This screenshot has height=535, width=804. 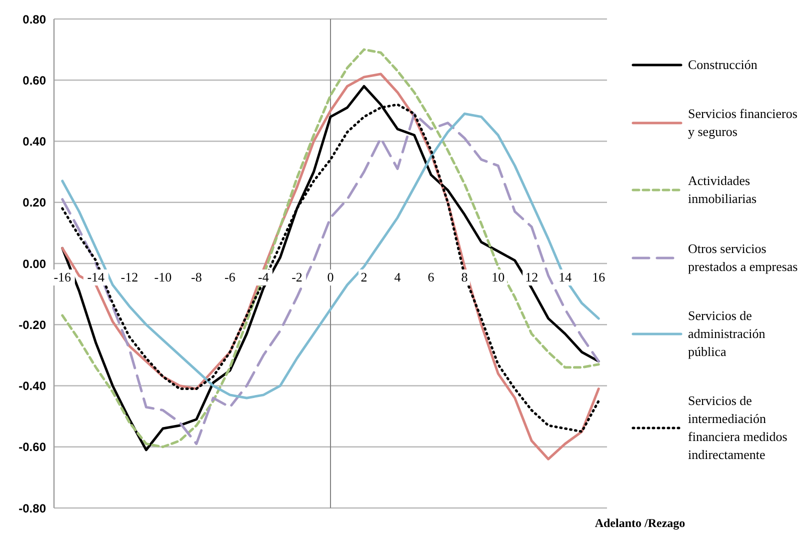 I want to click on legend-label: Actividades inmobiliarias, so click(x=723, y=190).